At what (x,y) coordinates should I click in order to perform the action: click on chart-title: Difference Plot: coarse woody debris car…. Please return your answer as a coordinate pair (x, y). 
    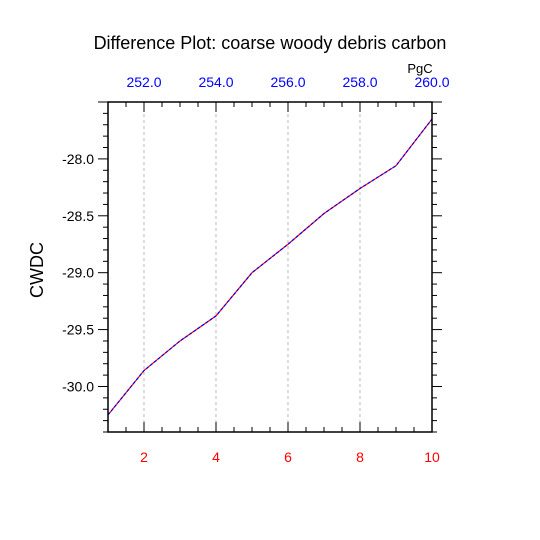
    Looking at the image, I should click on (270, 43).